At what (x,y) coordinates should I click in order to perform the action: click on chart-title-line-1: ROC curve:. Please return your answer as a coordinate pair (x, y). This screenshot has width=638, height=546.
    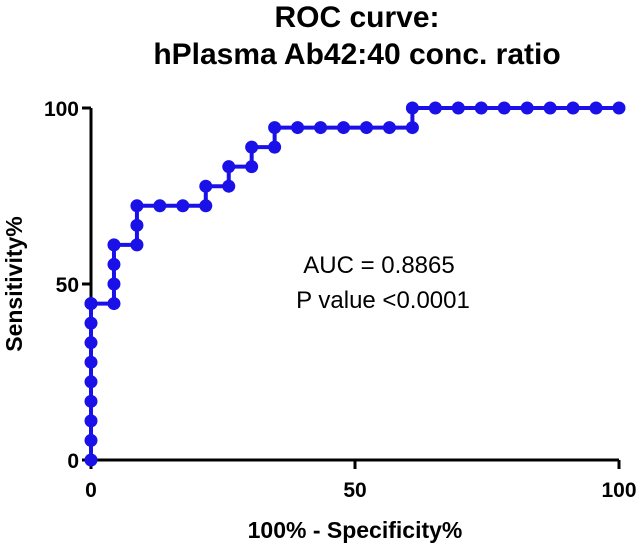
    Looking at the image, I should click on (356, 17).